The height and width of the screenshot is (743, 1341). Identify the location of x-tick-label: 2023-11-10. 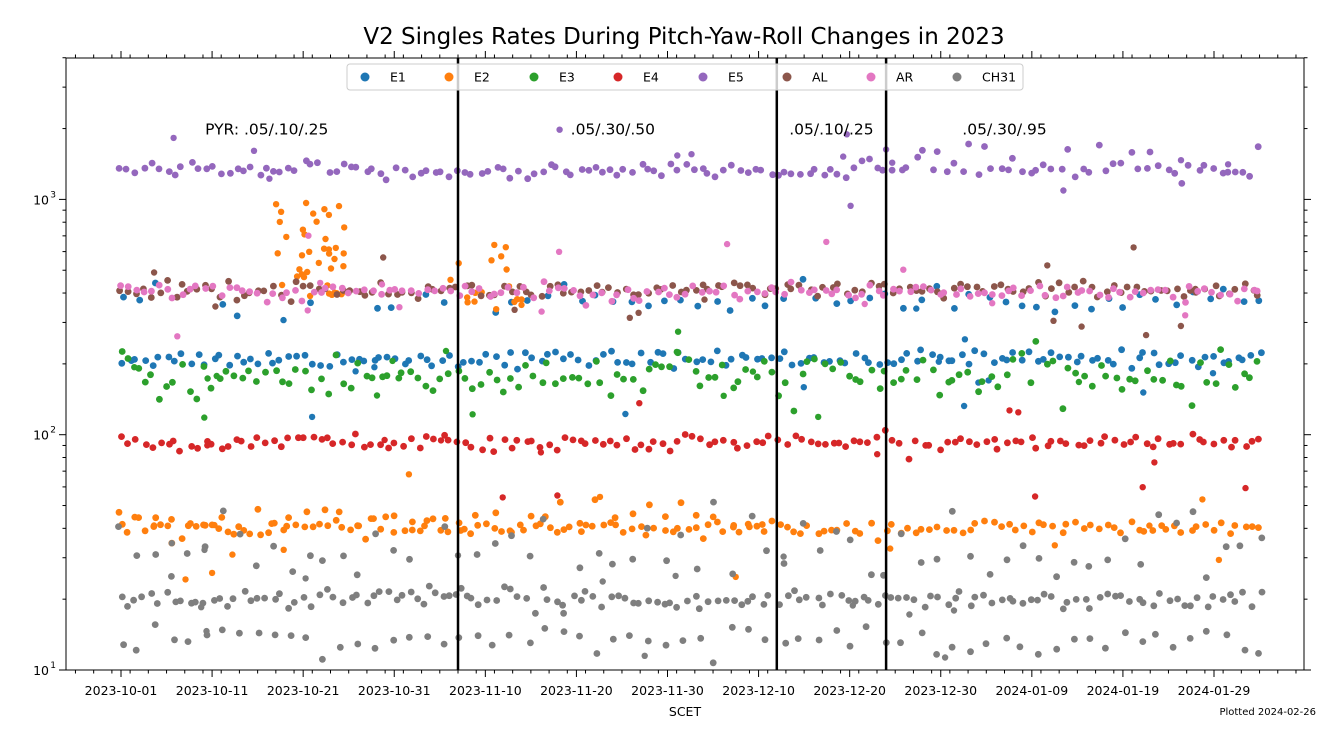
(485, 690).